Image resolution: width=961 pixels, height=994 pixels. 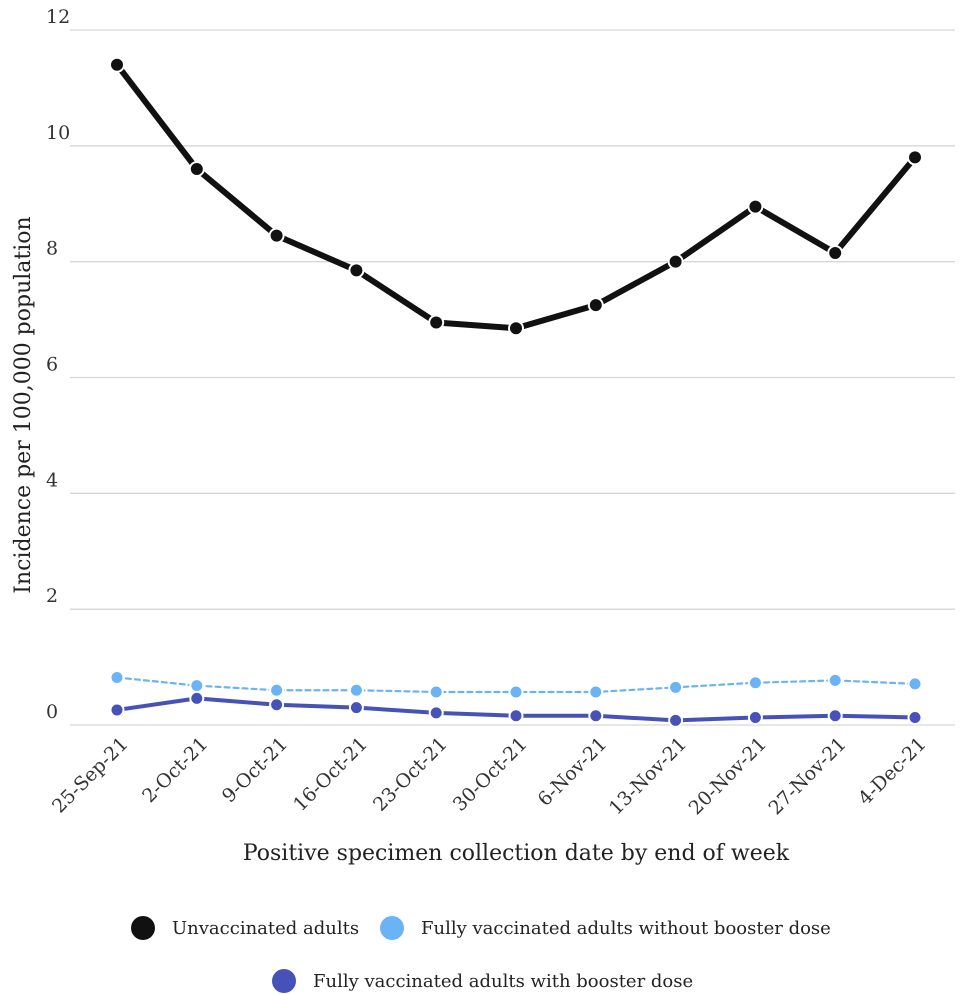 I want to click on y-tick-label: 4, so click(x=52, y=480).